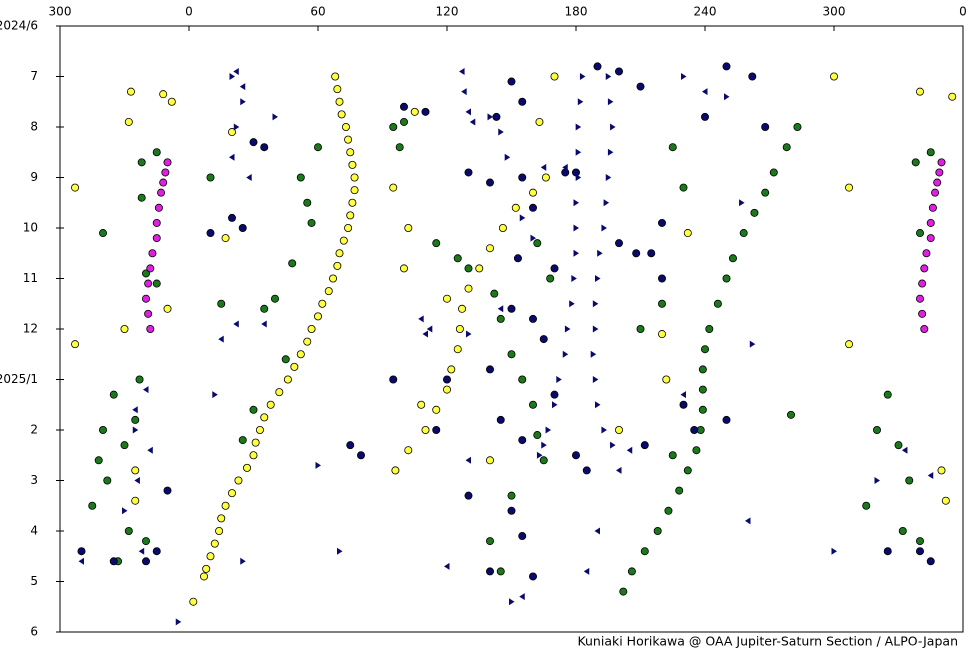  I want to click on y-tick-label: 8, so click(34, 127).